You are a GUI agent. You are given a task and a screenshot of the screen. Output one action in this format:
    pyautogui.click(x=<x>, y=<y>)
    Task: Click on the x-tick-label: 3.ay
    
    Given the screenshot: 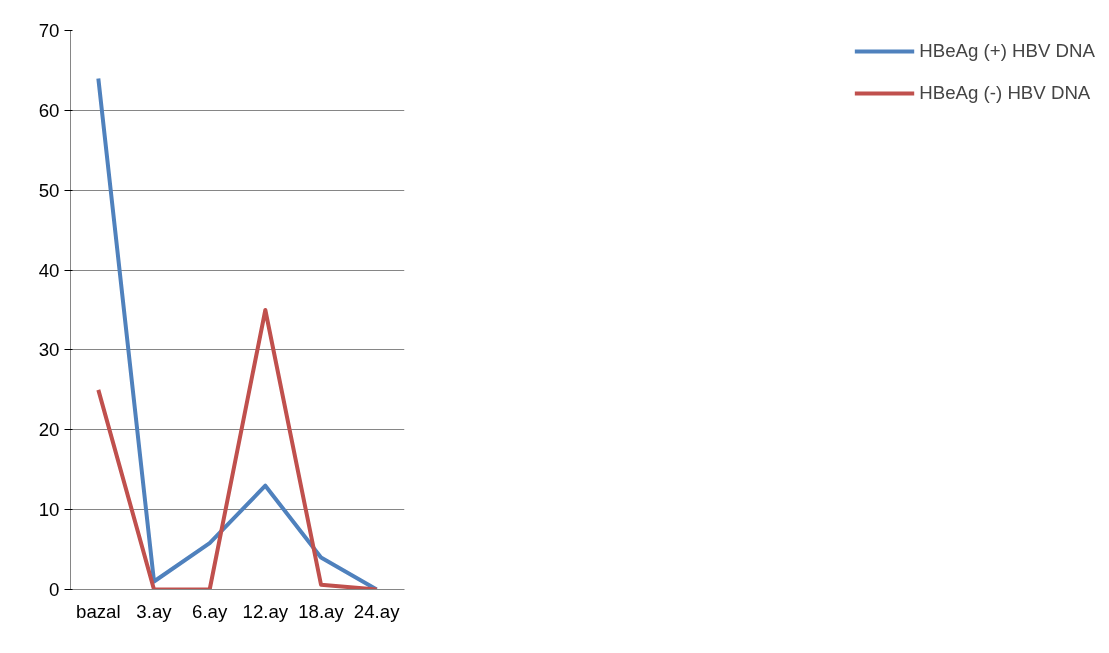 What is the action you would take?
    pyautogui.click(x=154, y=611)
    